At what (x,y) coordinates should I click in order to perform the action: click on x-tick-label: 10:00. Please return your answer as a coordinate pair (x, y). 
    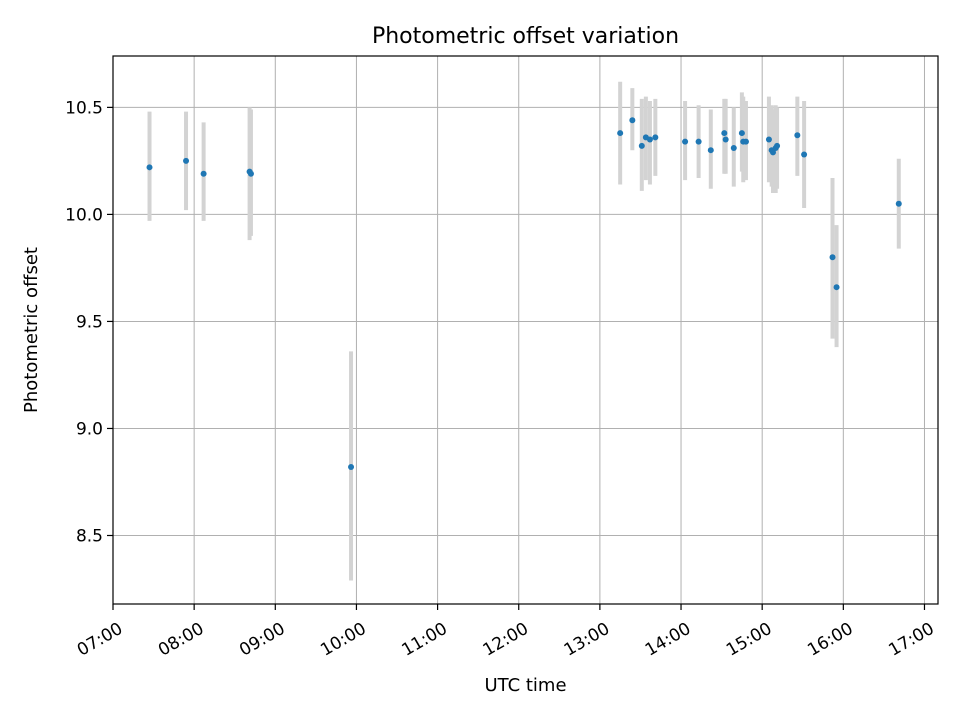
    Looking at the image, I should click on (343, 640).